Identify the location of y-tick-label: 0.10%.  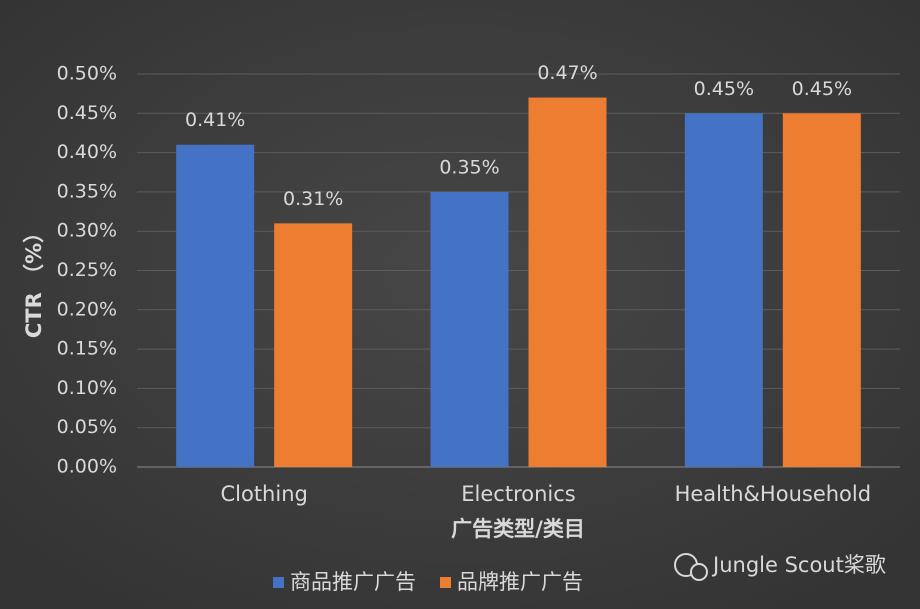
(87, 388).